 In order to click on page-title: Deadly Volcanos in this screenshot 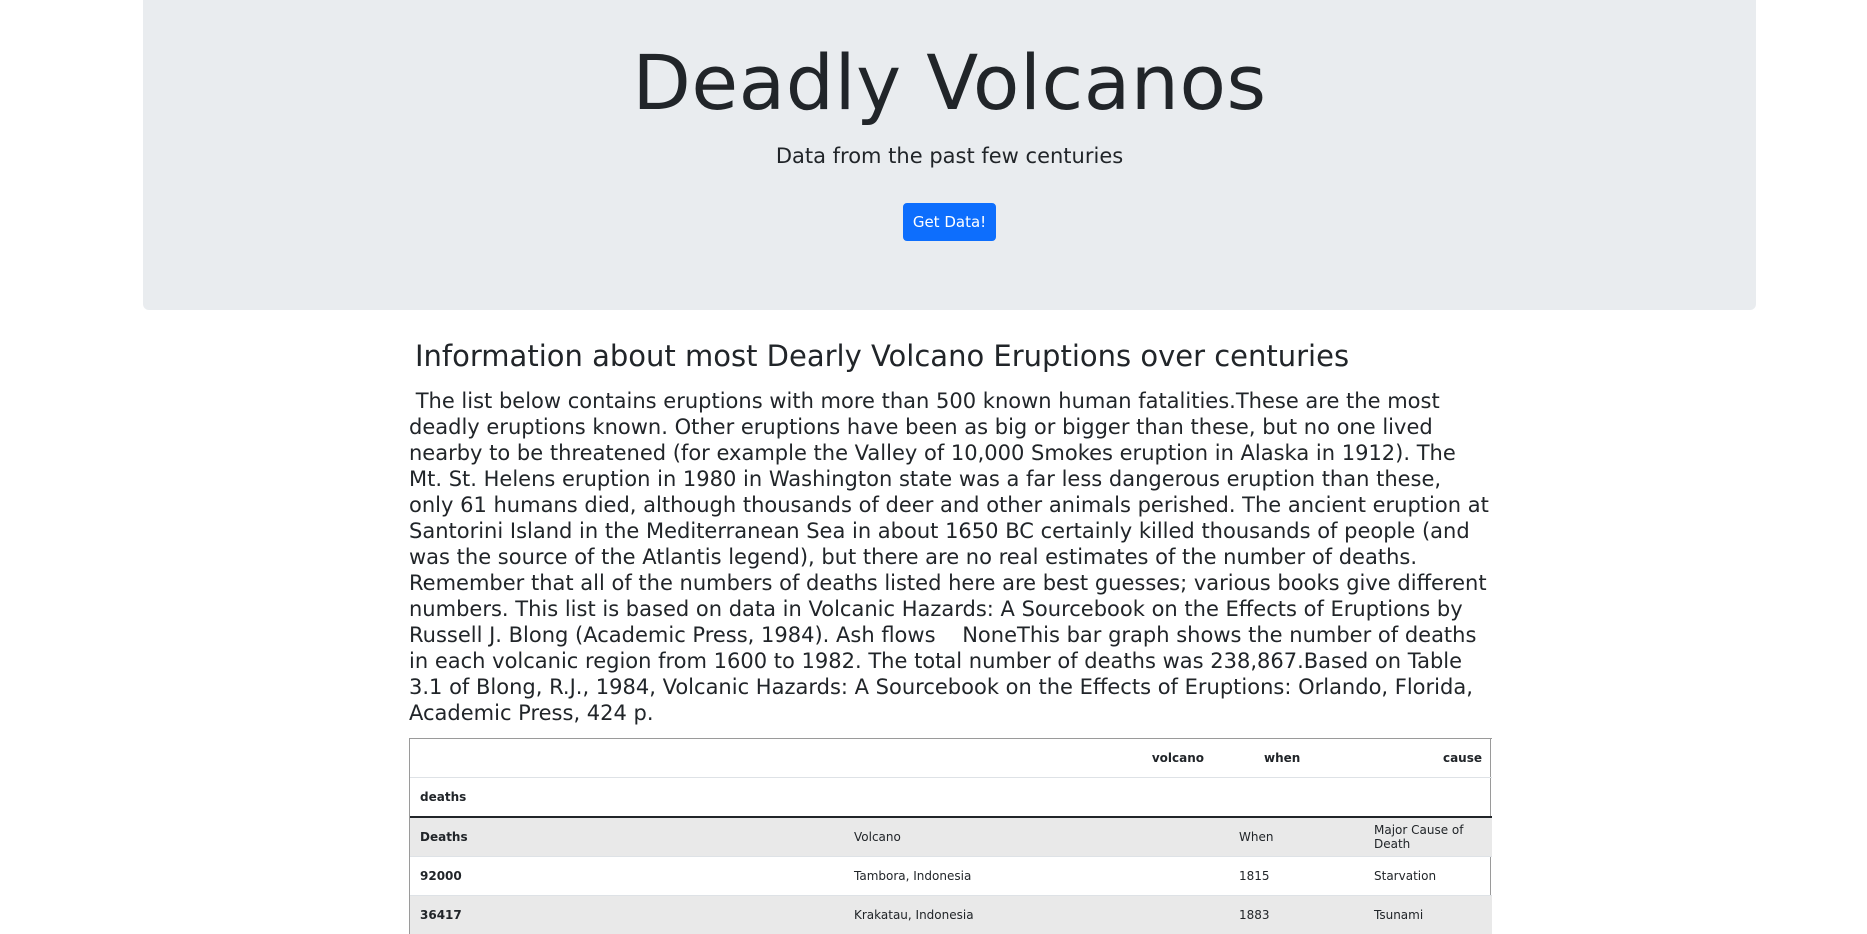, I will do `click(949, 82)`.